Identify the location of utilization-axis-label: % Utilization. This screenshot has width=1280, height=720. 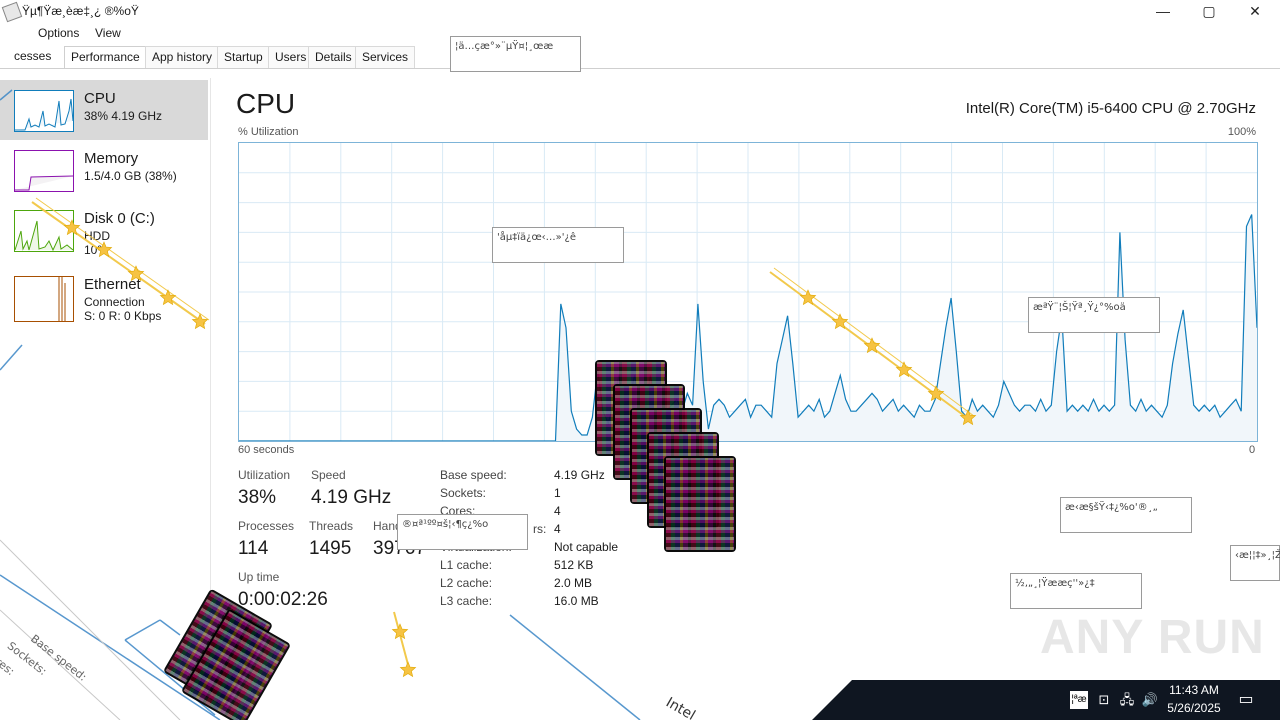
(268, 132).